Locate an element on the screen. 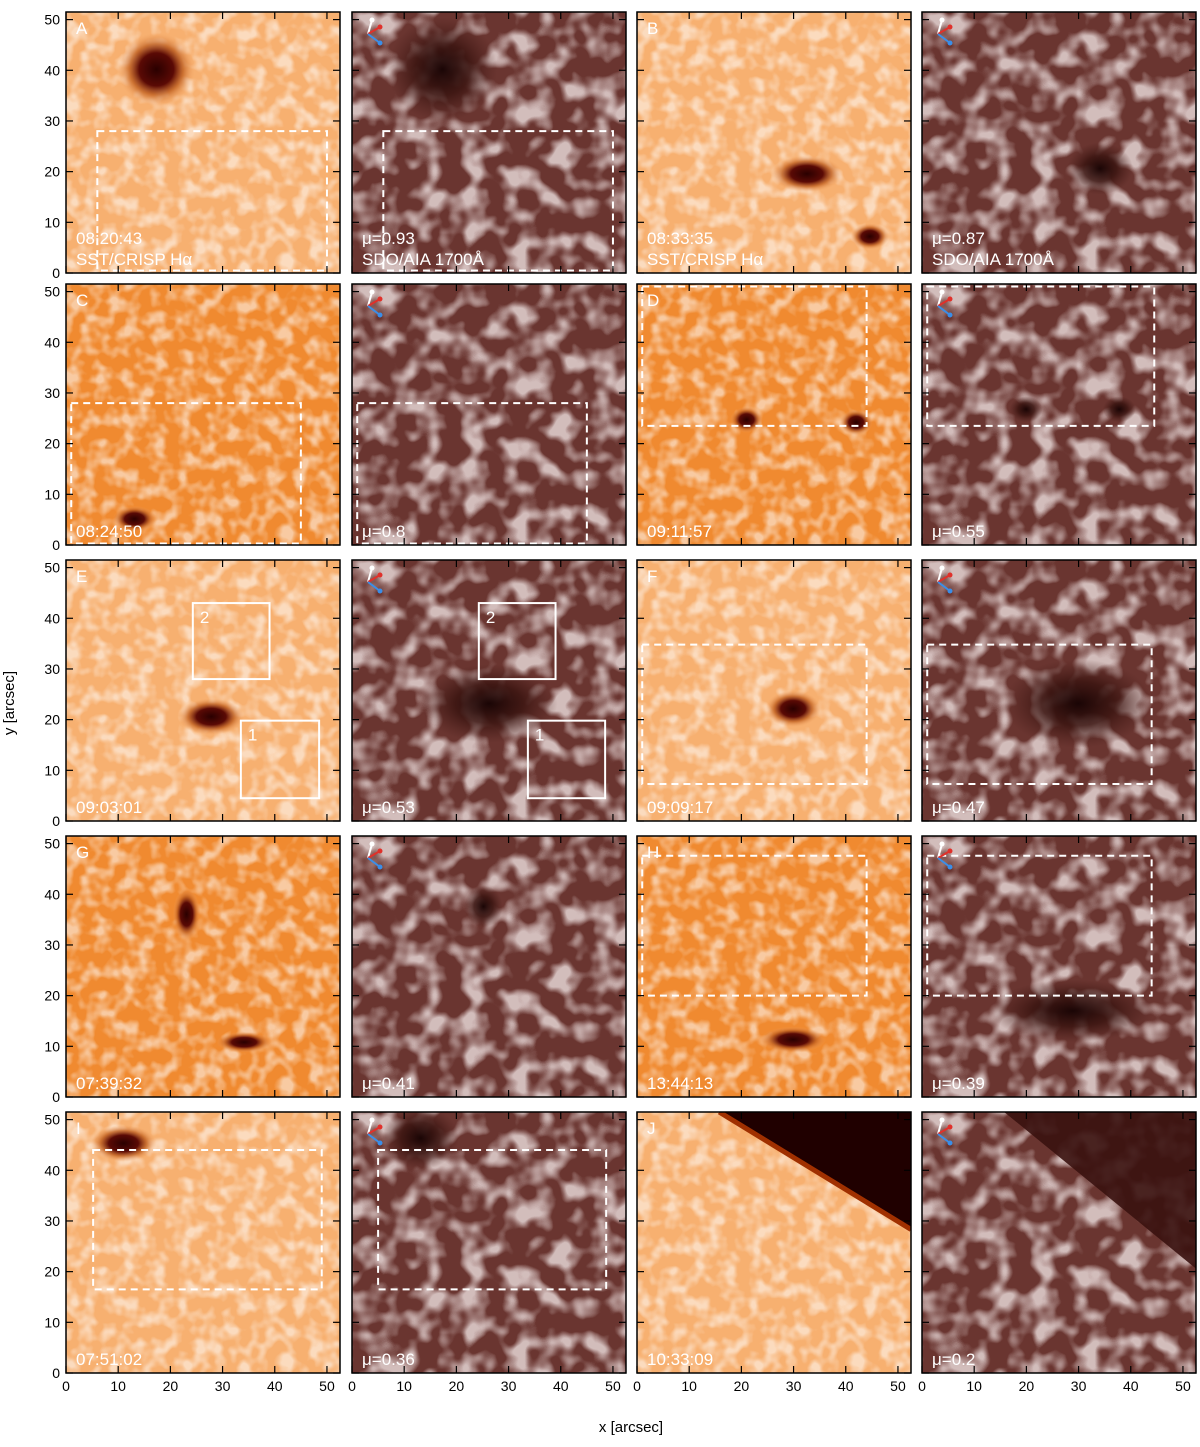 This screenshot has width=1200, height=1447. time-label: 13:44:13 is located at coordinates (680, 1083).